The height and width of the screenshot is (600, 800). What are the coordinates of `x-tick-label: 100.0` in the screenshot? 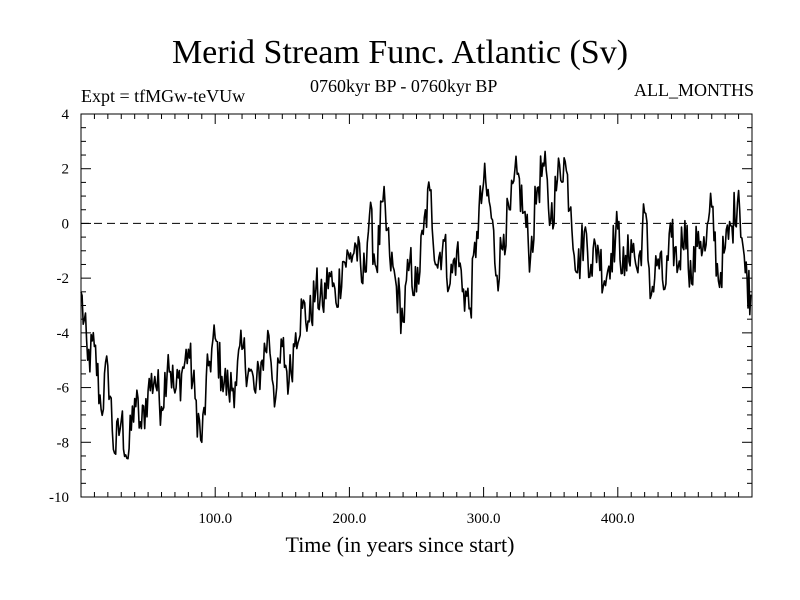 It's located at (215, 519).